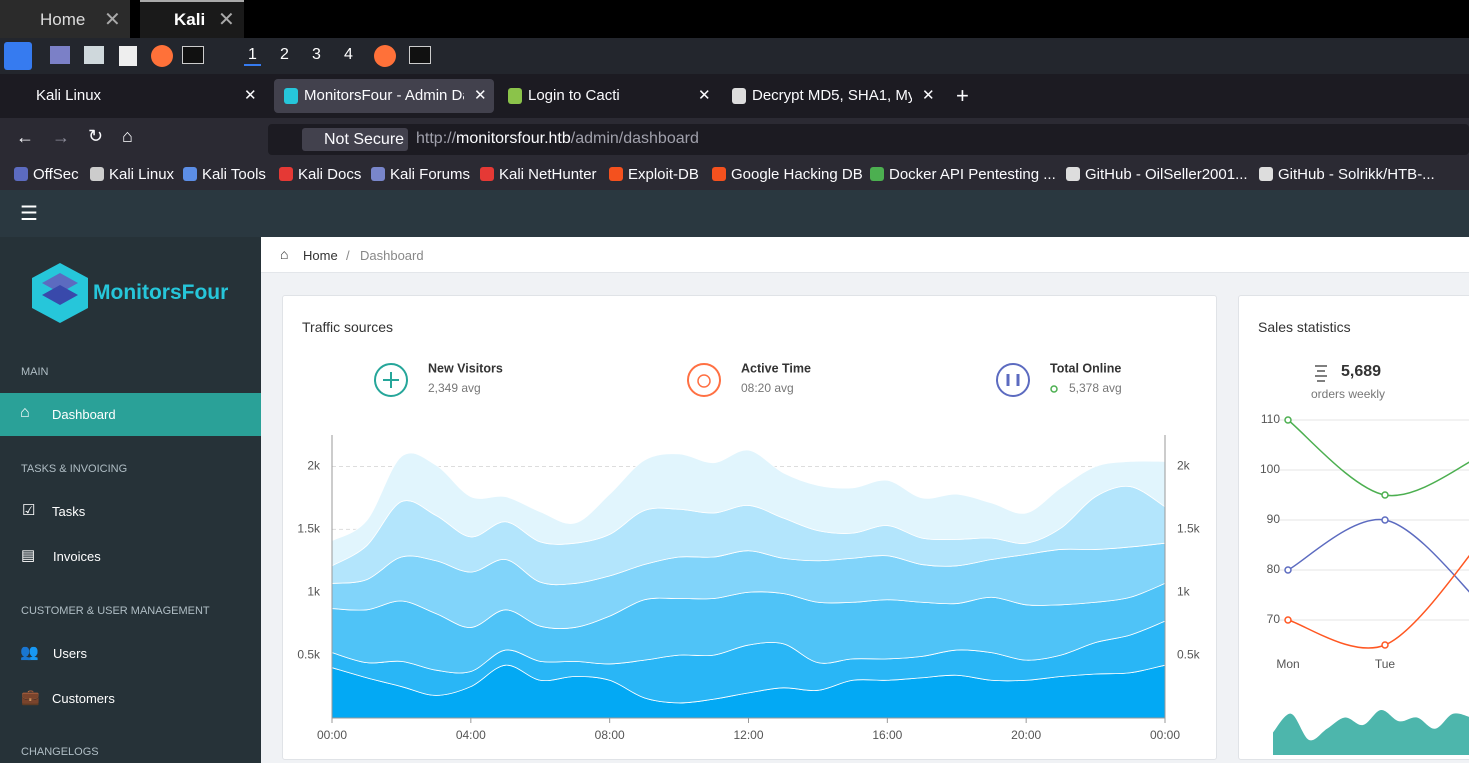 The height and width of the screenshot is (763, 1469). Describe the element at coordinates (69, 511) in the screenshot. I see `nav-label: Tasks` at that location.